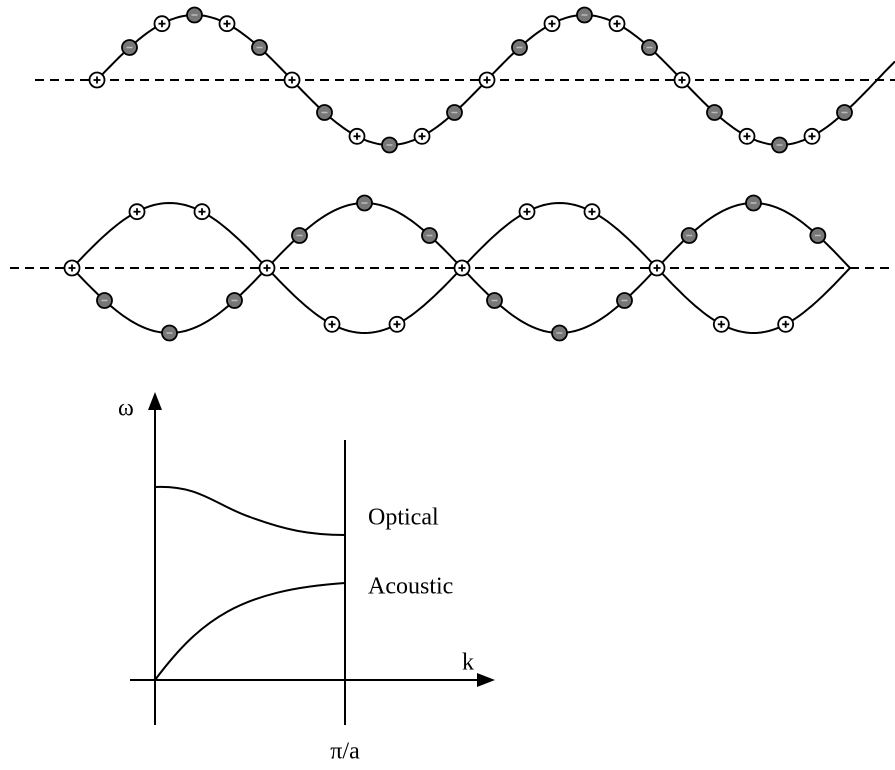 Image resolution: width=895 pixels, height=770 pixels. What do you see at coordinates (410, 587) in the screenshot?
I see `acoustic-label: Acoustic` at bounding box center [410, 587].